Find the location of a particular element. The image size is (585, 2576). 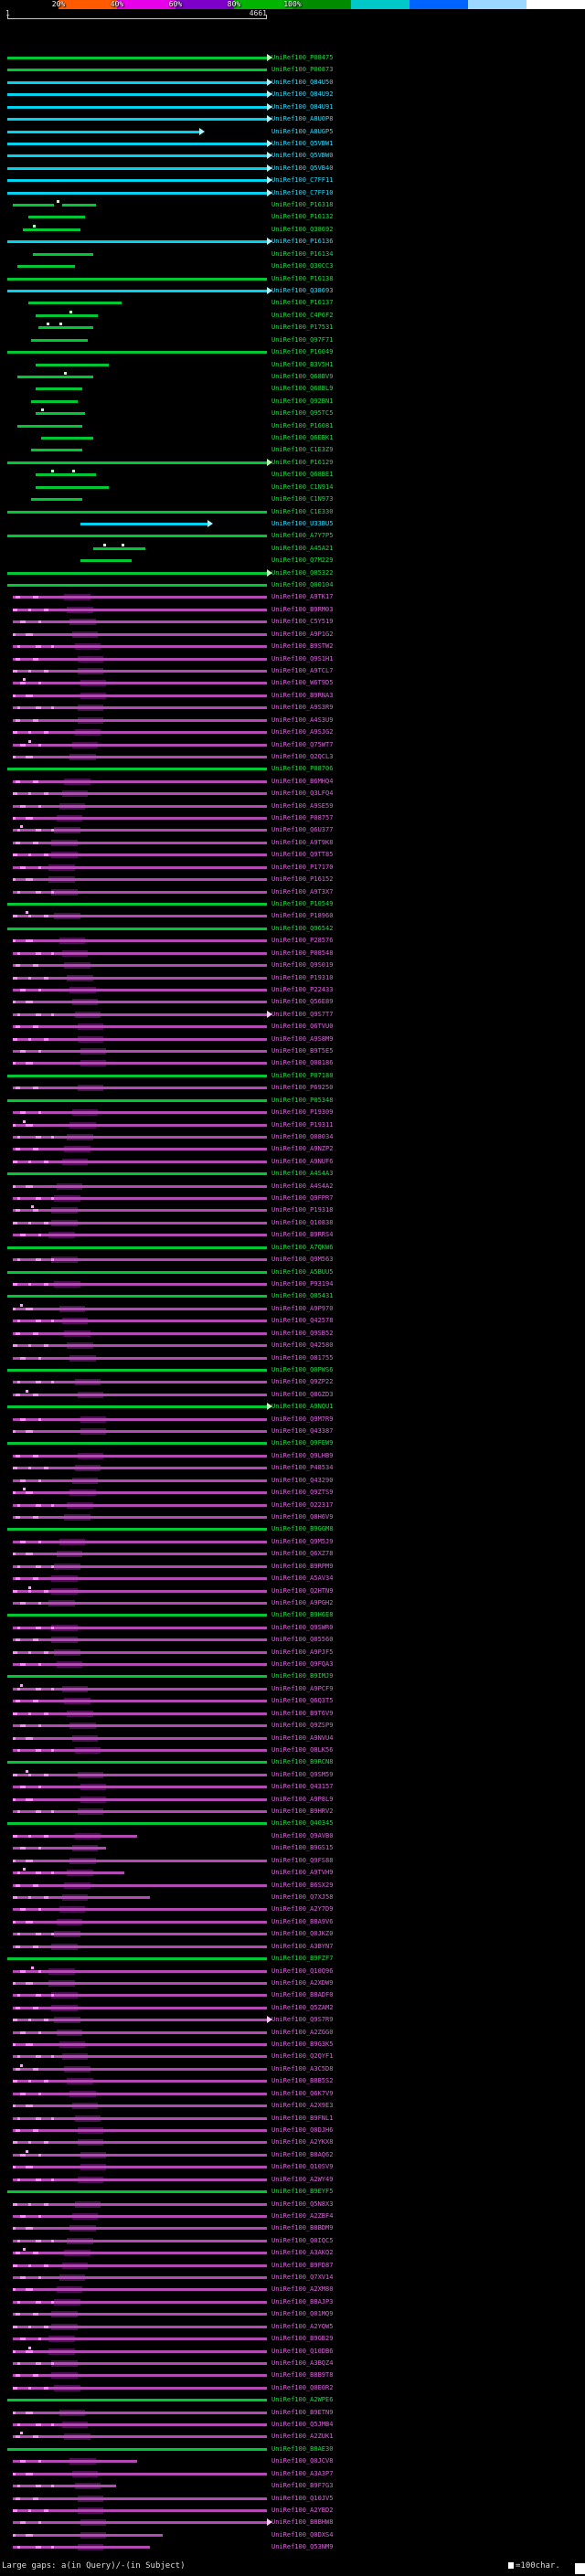

alignment-row: UniRef100_Q0PWS6 is located at coordinates (293, 1369).